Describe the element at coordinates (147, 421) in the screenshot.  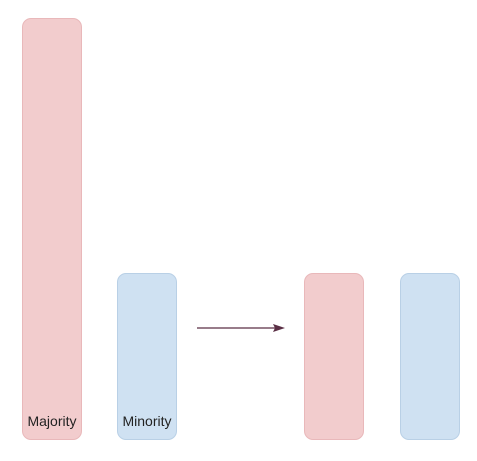
I see `minority-label: Minority` at that location.